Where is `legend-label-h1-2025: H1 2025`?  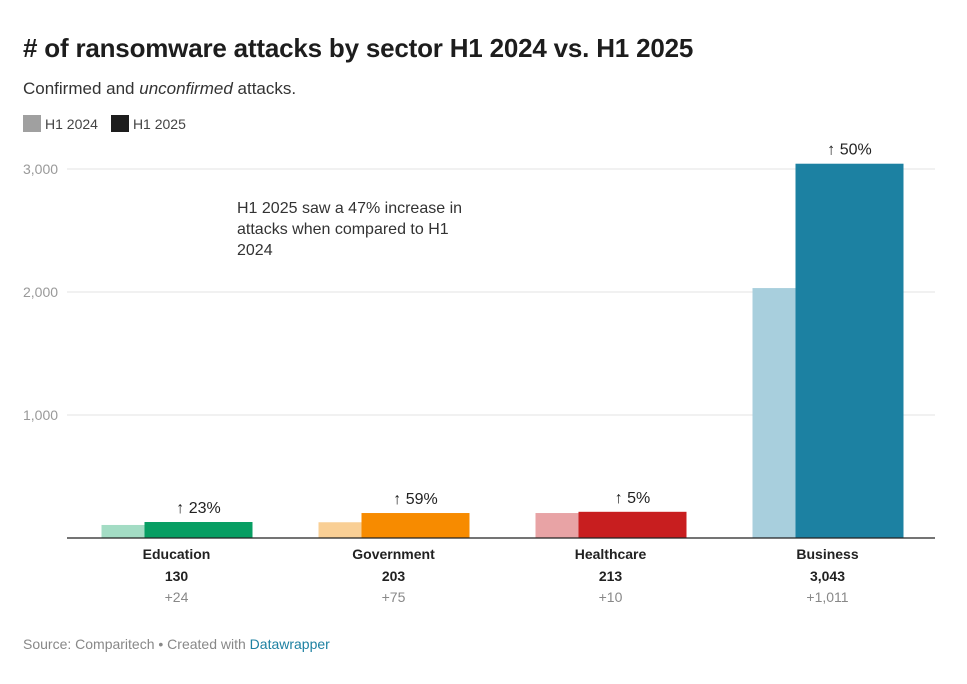 legend-label-h1-2025: H1 2025 is located at coordinates (159, 123).